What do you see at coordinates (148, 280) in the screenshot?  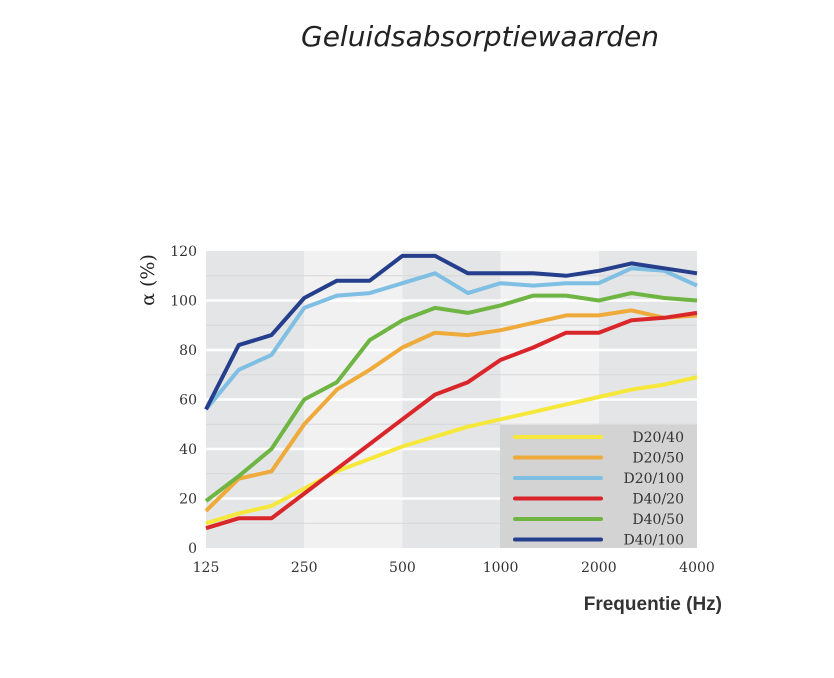 I see `y-axis-label: α (%)` at bounding box center [148, 280].